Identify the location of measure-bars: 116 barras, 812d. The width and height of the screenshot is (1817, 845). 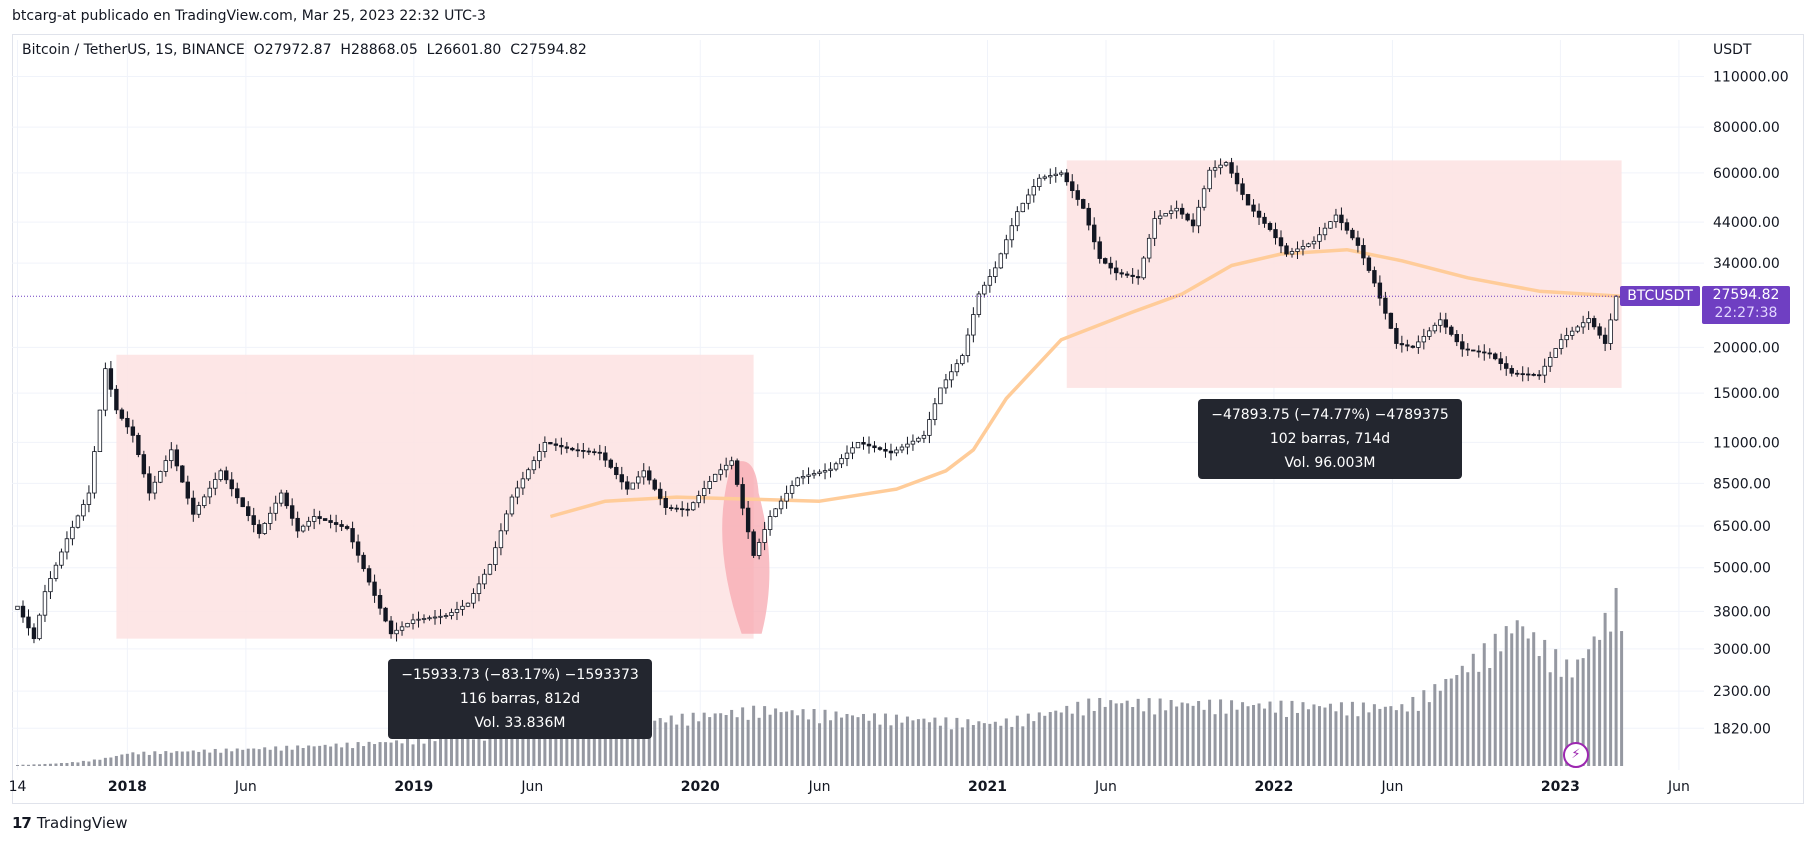
(520, 699).